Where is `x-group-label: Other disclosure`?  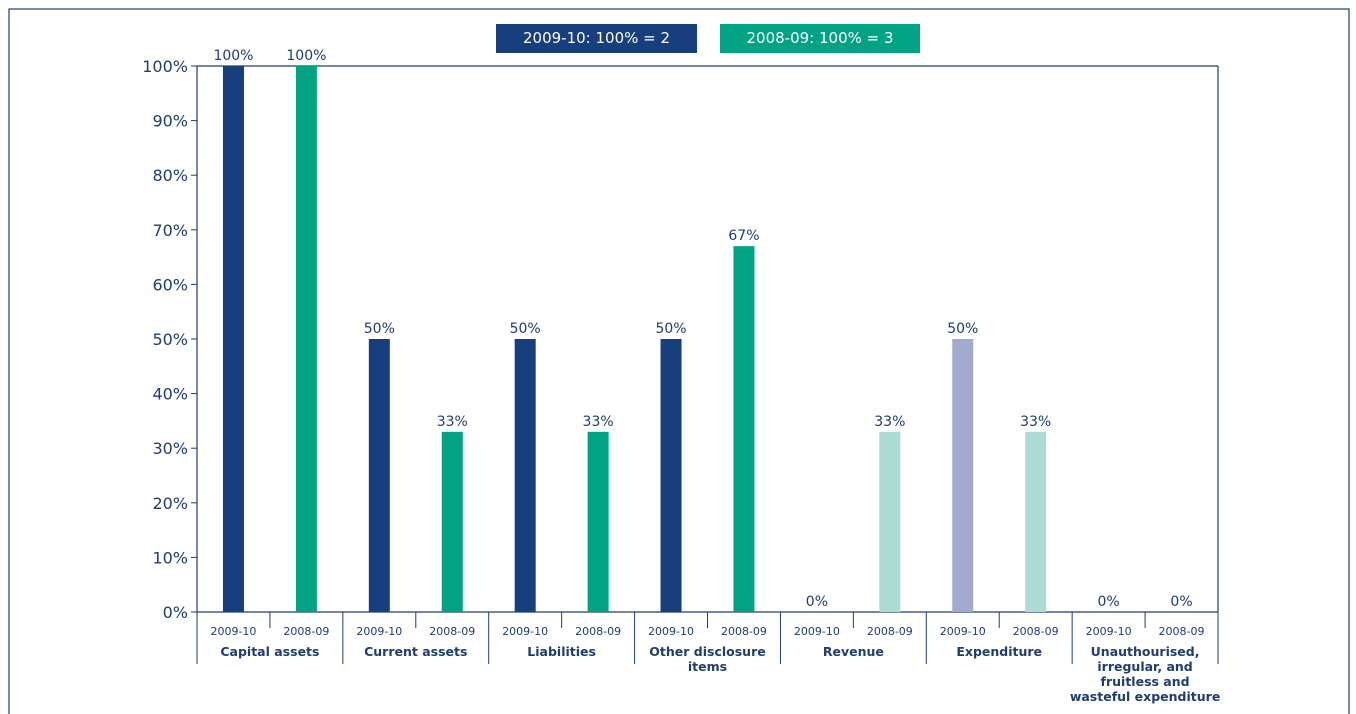
x-group-label: Other disclosure is located at coordinates (707, 651).